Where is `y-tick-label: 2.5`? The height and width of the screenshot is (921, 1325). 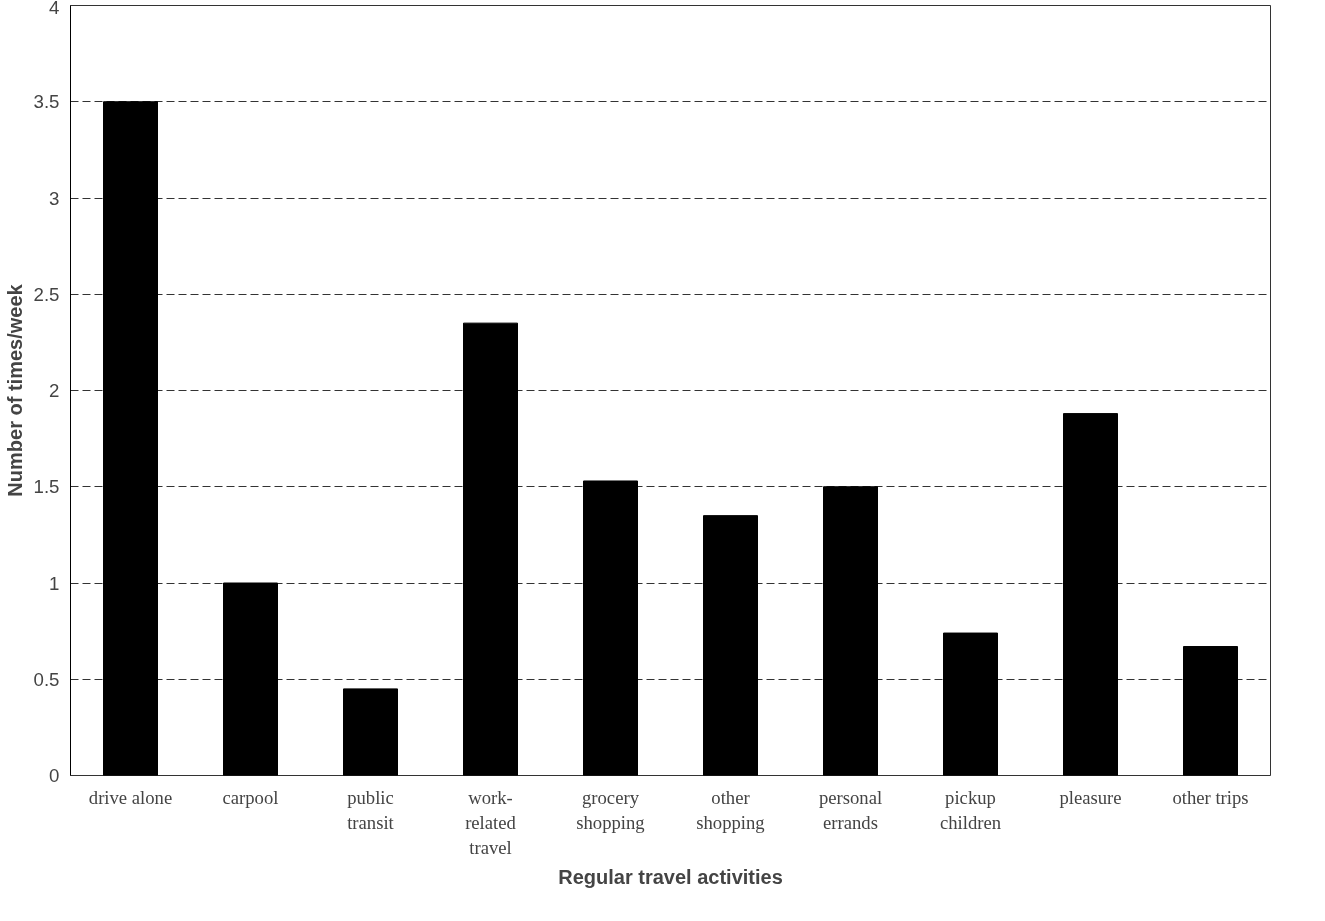
y-tick-label: 2.5 is located at coordinates (46, 294).